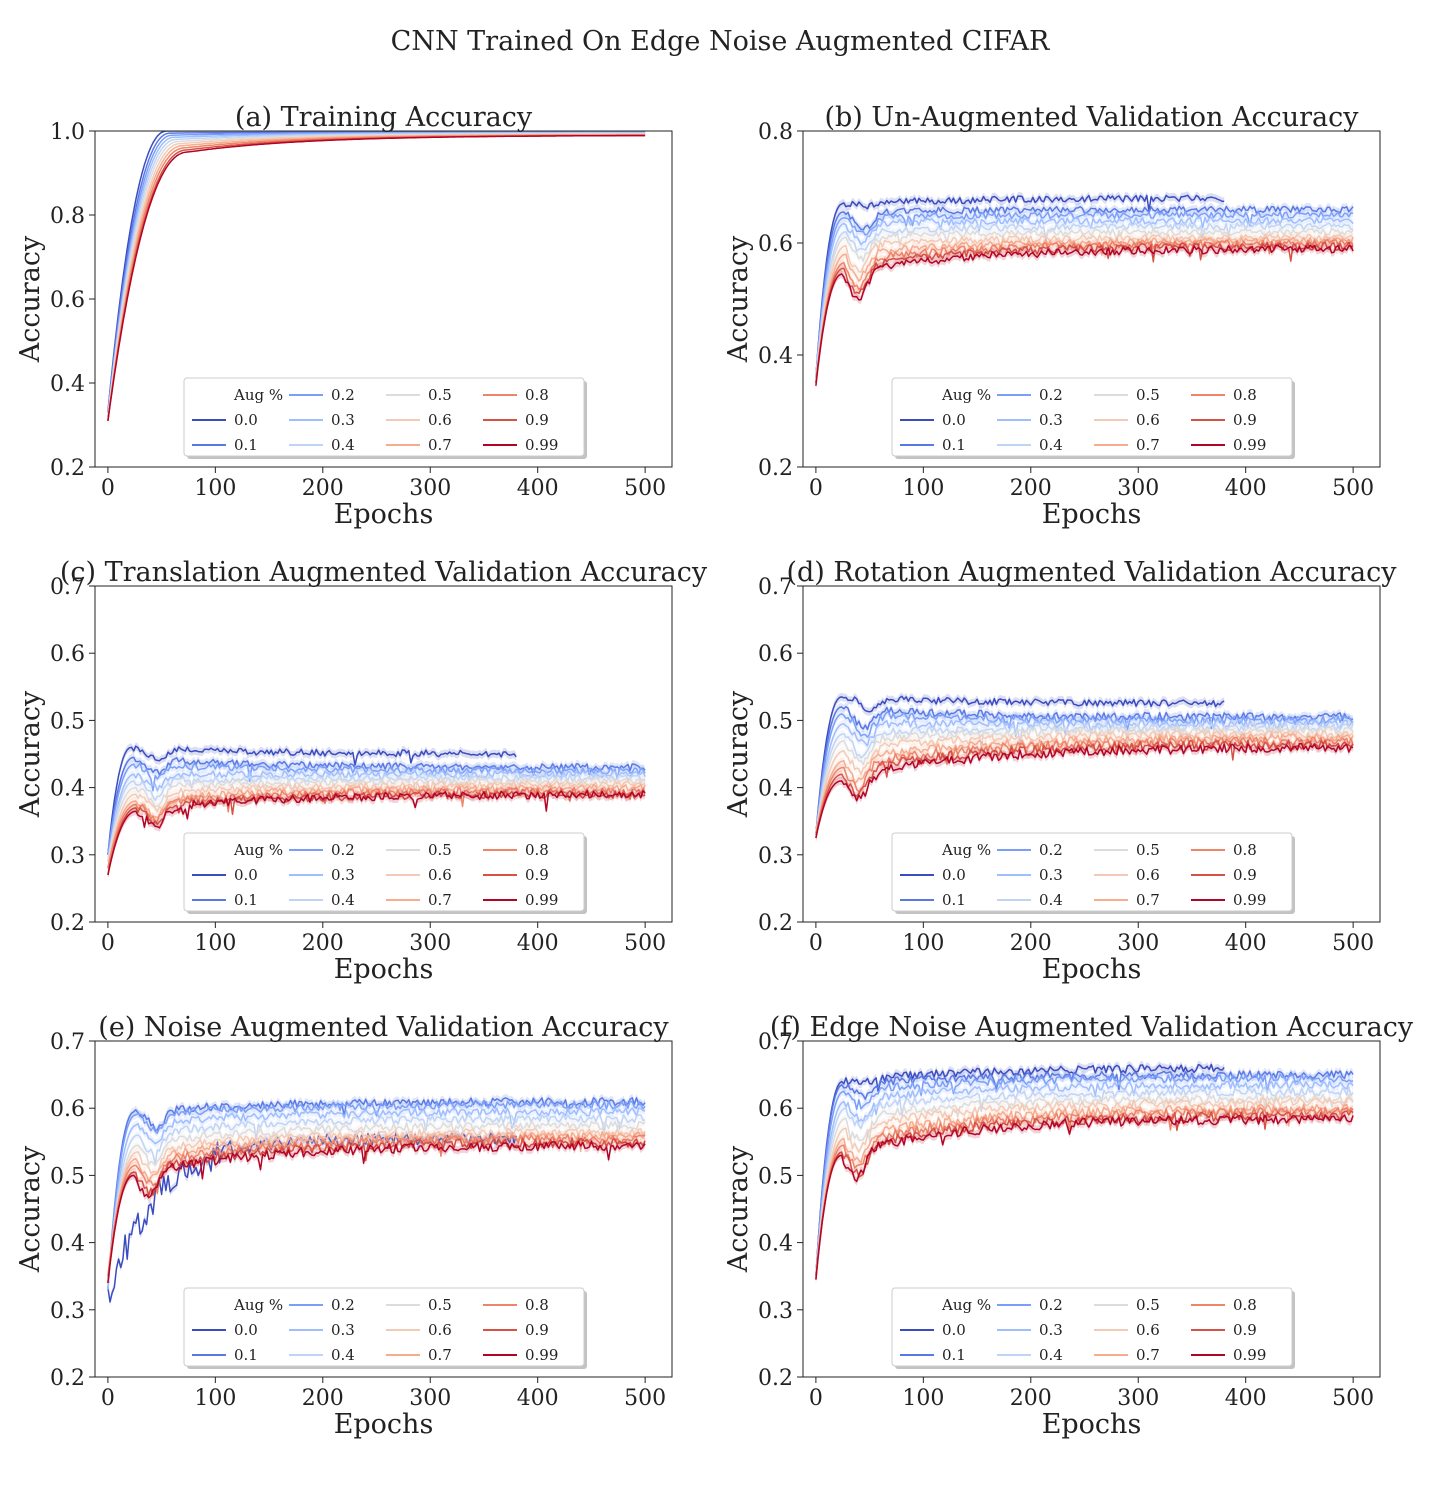 Image resolution: width=1440 pixels, height=1512 pixels. Describe the element at coordinates (430, 1398) in the screenshot. I see `x-tick-label: 300` at that location.